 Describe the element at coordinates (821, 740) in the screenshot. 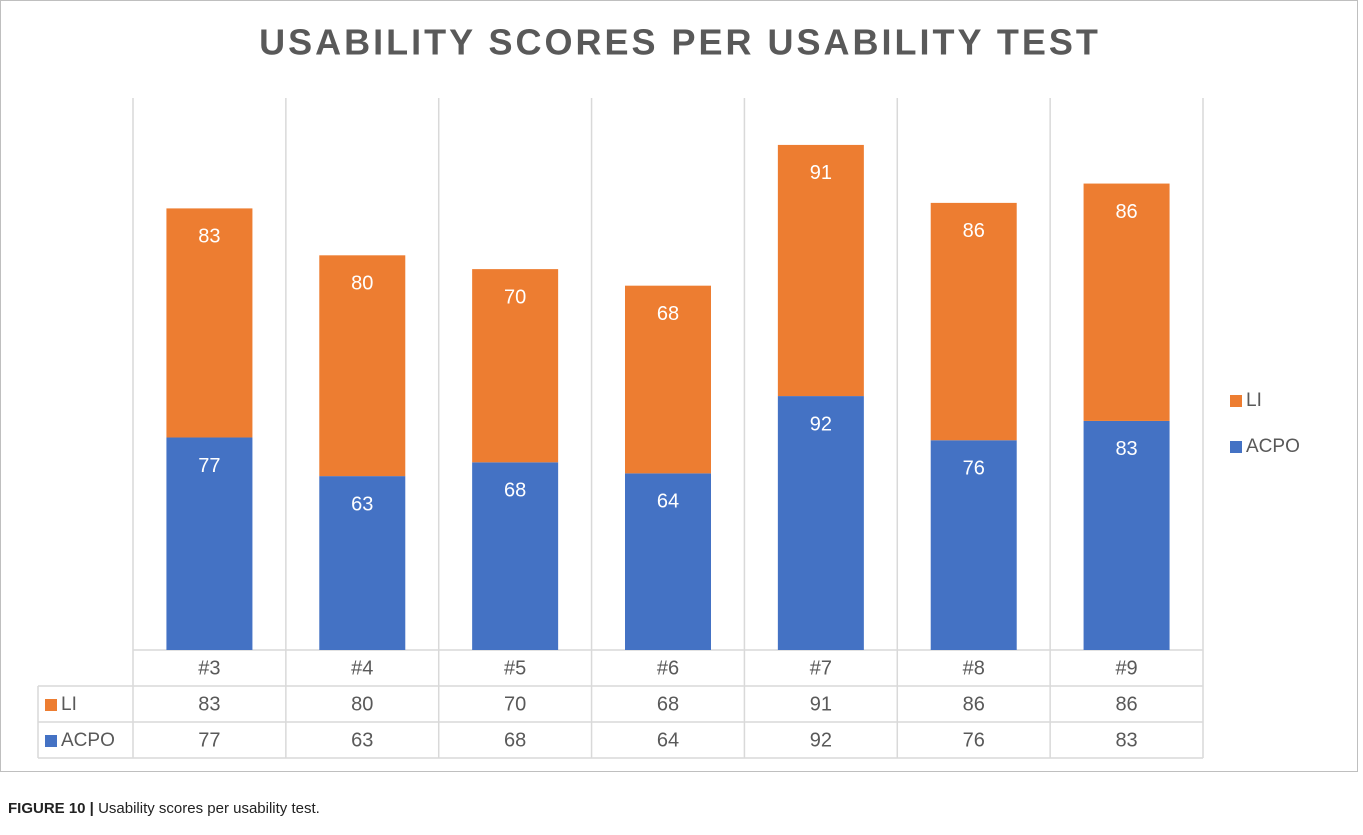

I see `table-cell: 92` at that location.